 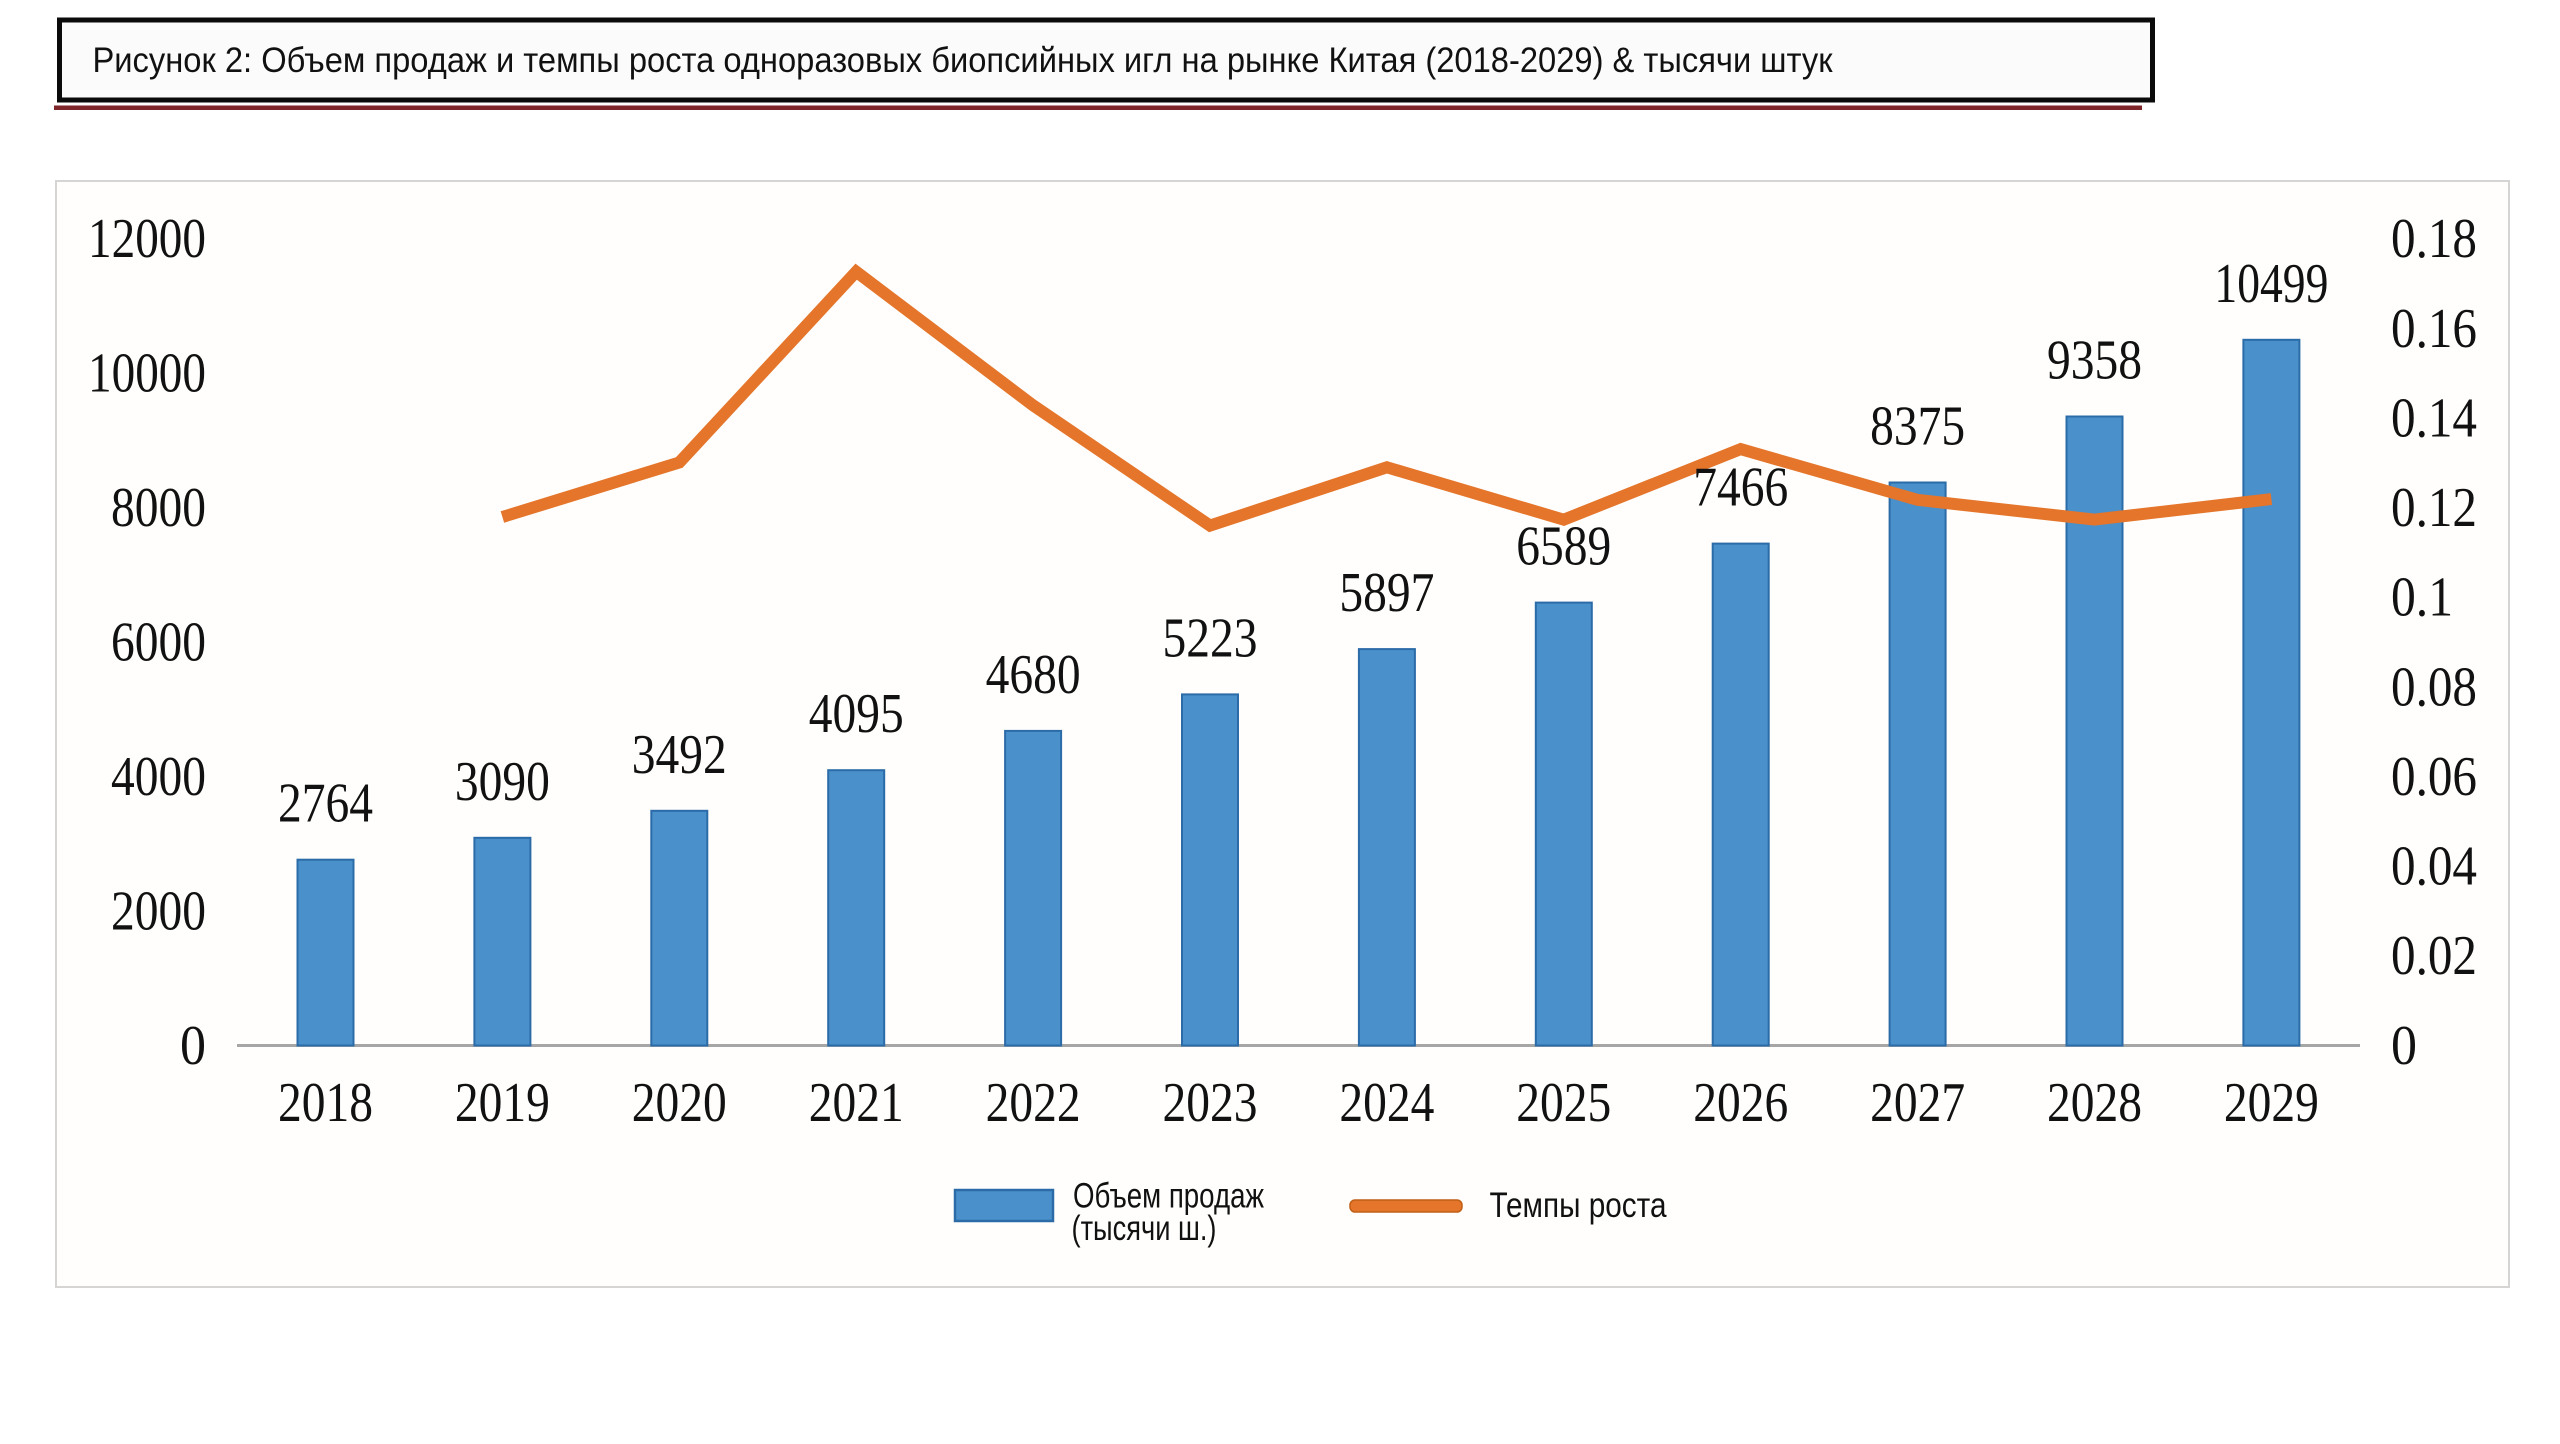 I want to click on svg-text: 2026, so click(x=1740, y=1103).